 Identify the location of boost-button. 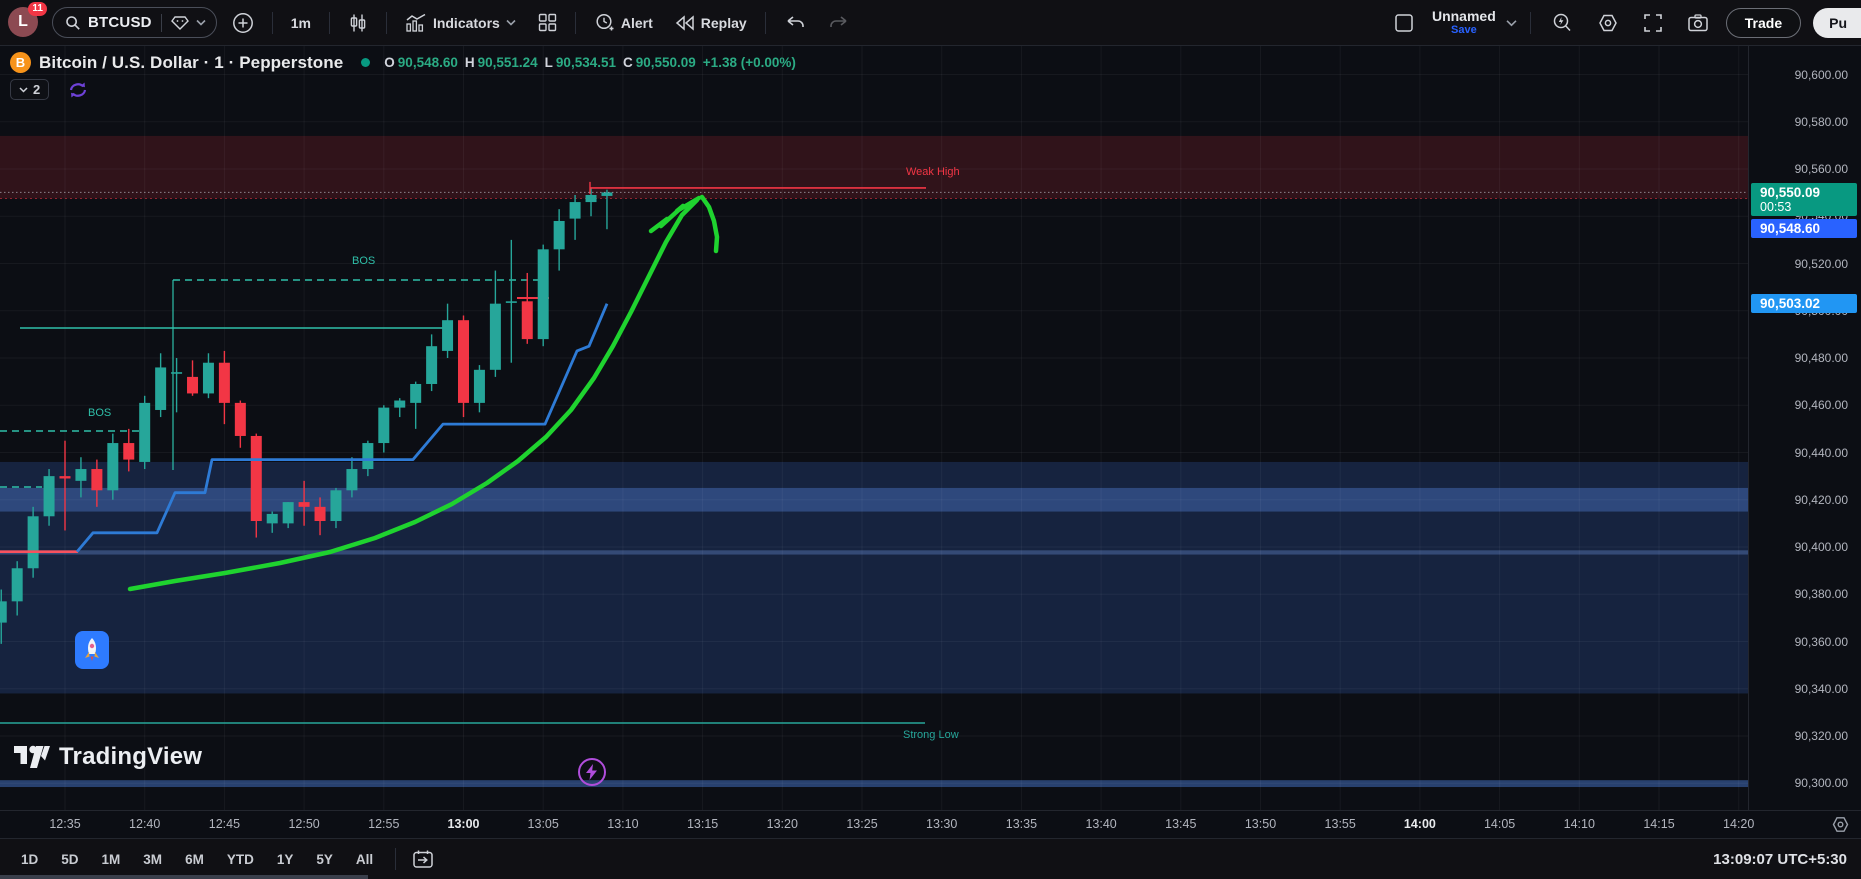
(592, 772).